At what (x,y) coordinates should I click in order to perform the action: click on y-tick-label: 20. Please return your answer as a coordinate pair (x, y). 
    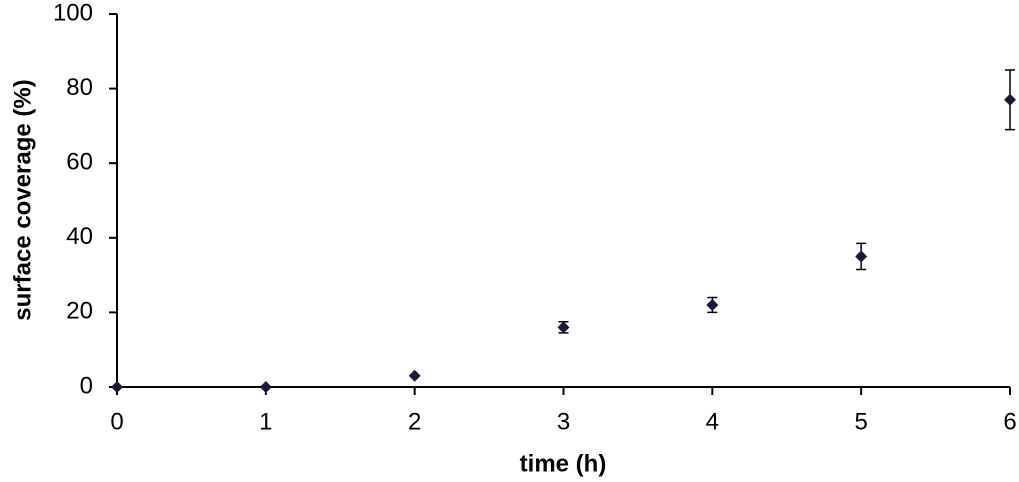
    Looking at the image, I should click on (79, 311).